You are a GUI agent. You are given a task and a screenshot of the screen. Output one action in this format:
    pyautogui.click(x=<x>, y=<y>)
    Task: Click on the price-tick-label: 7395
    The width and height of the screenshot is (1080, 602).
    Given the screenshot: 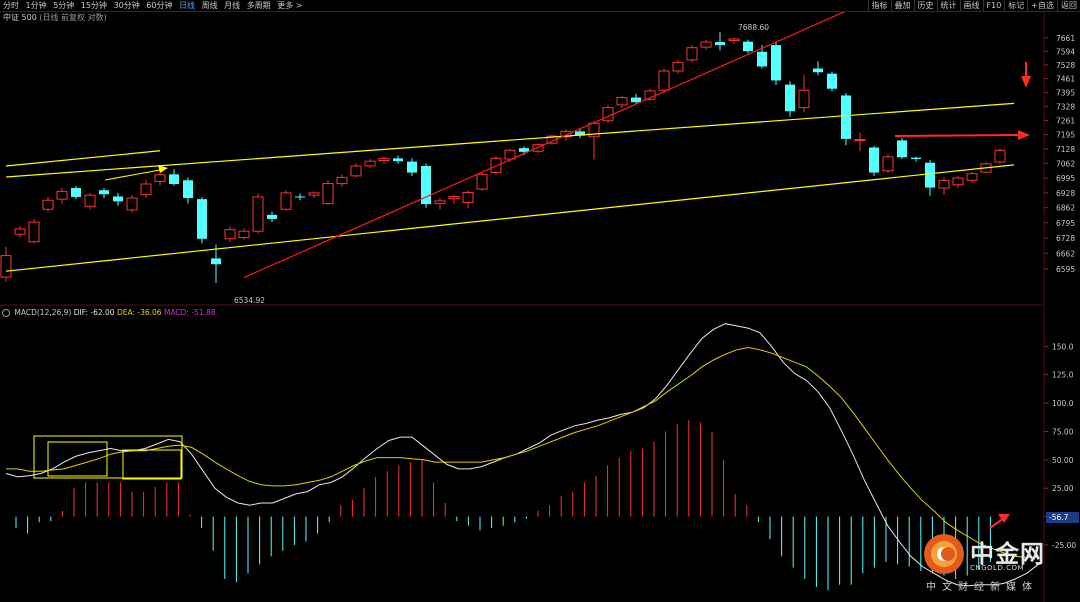 What is the action you would take?
    pyautogui.click(x=1065, y=92)
    